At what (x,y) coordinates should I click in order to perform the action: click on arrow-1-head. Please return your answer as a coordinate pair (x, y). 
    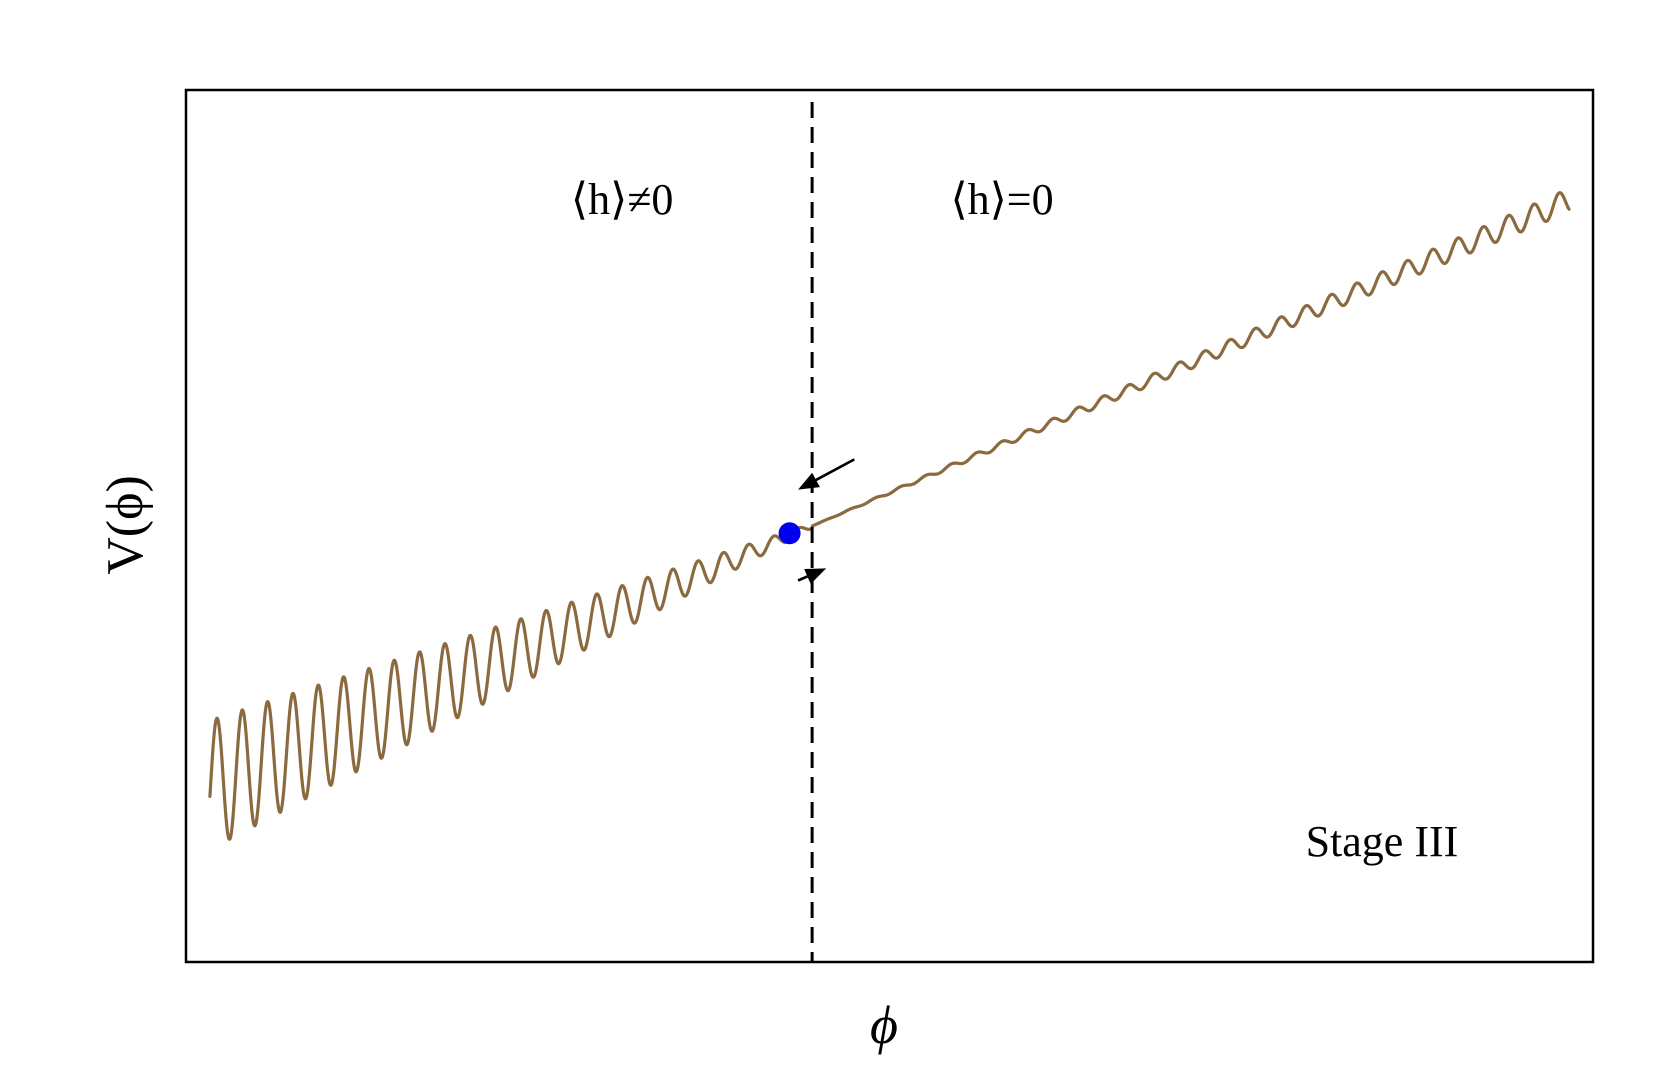
    Looking at the image, I should click on (809, 481).